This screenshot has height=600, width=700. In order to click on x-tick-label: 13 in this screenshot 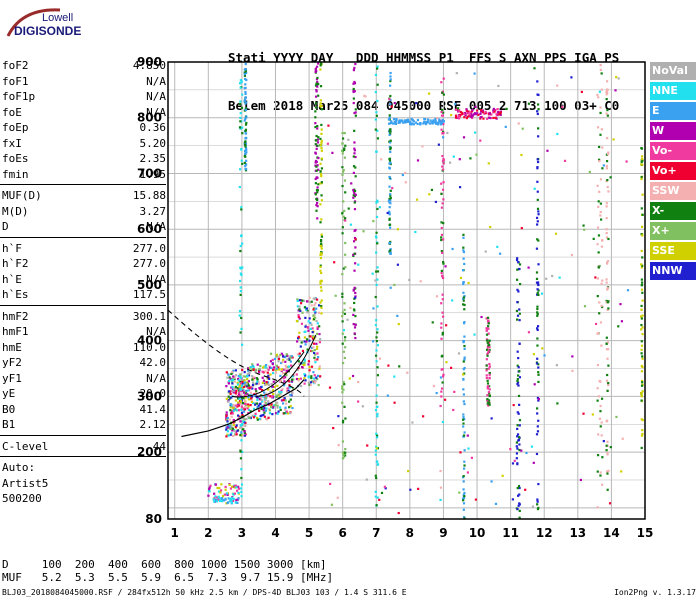, I will do `click(577, 533)`.